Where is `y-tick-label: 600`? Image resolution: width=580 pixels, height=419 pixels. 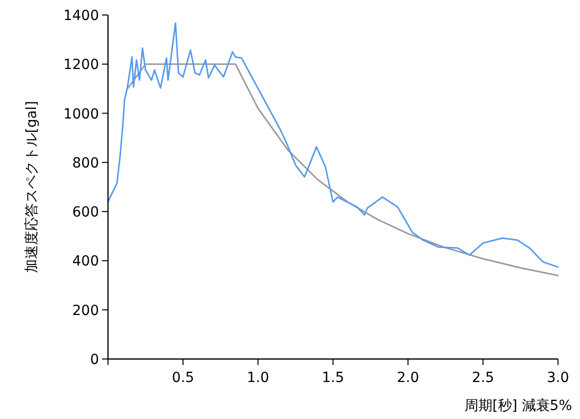
y-tick-label: 600 is located at coordinates (85, 212).